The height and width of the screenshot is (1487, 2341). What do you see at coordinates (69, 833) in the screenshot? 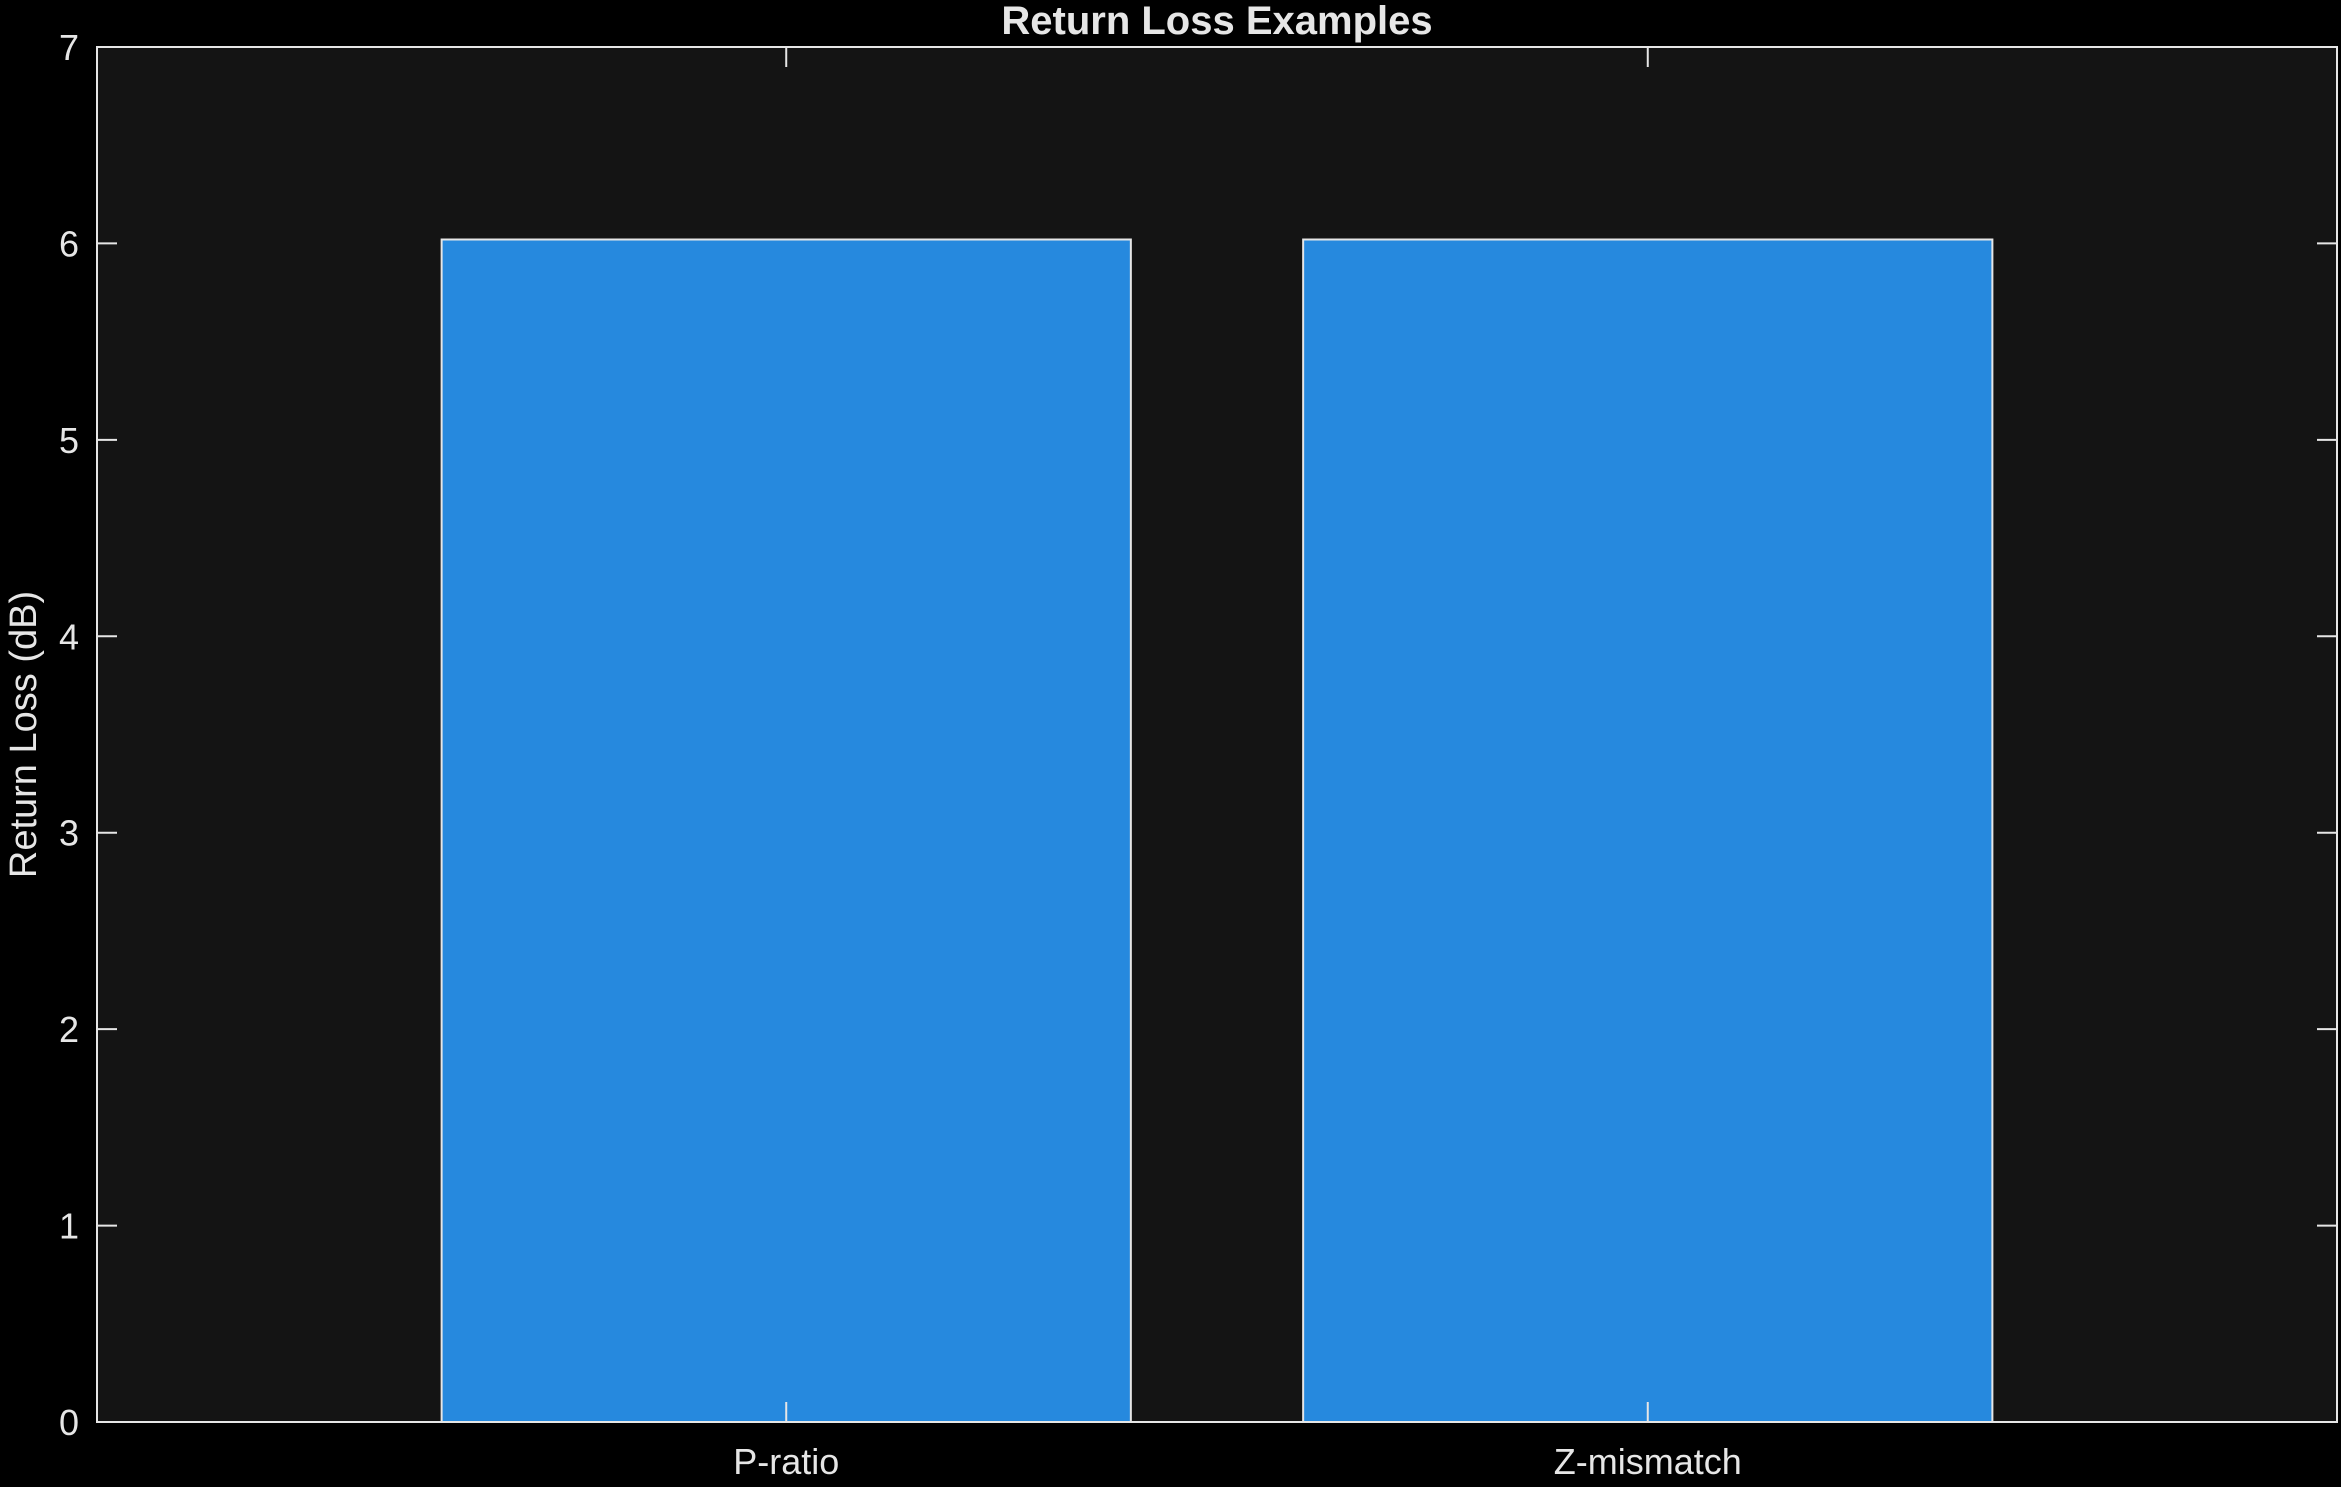
I see `y-tick-label: 3` at bounding box center [69, 833].